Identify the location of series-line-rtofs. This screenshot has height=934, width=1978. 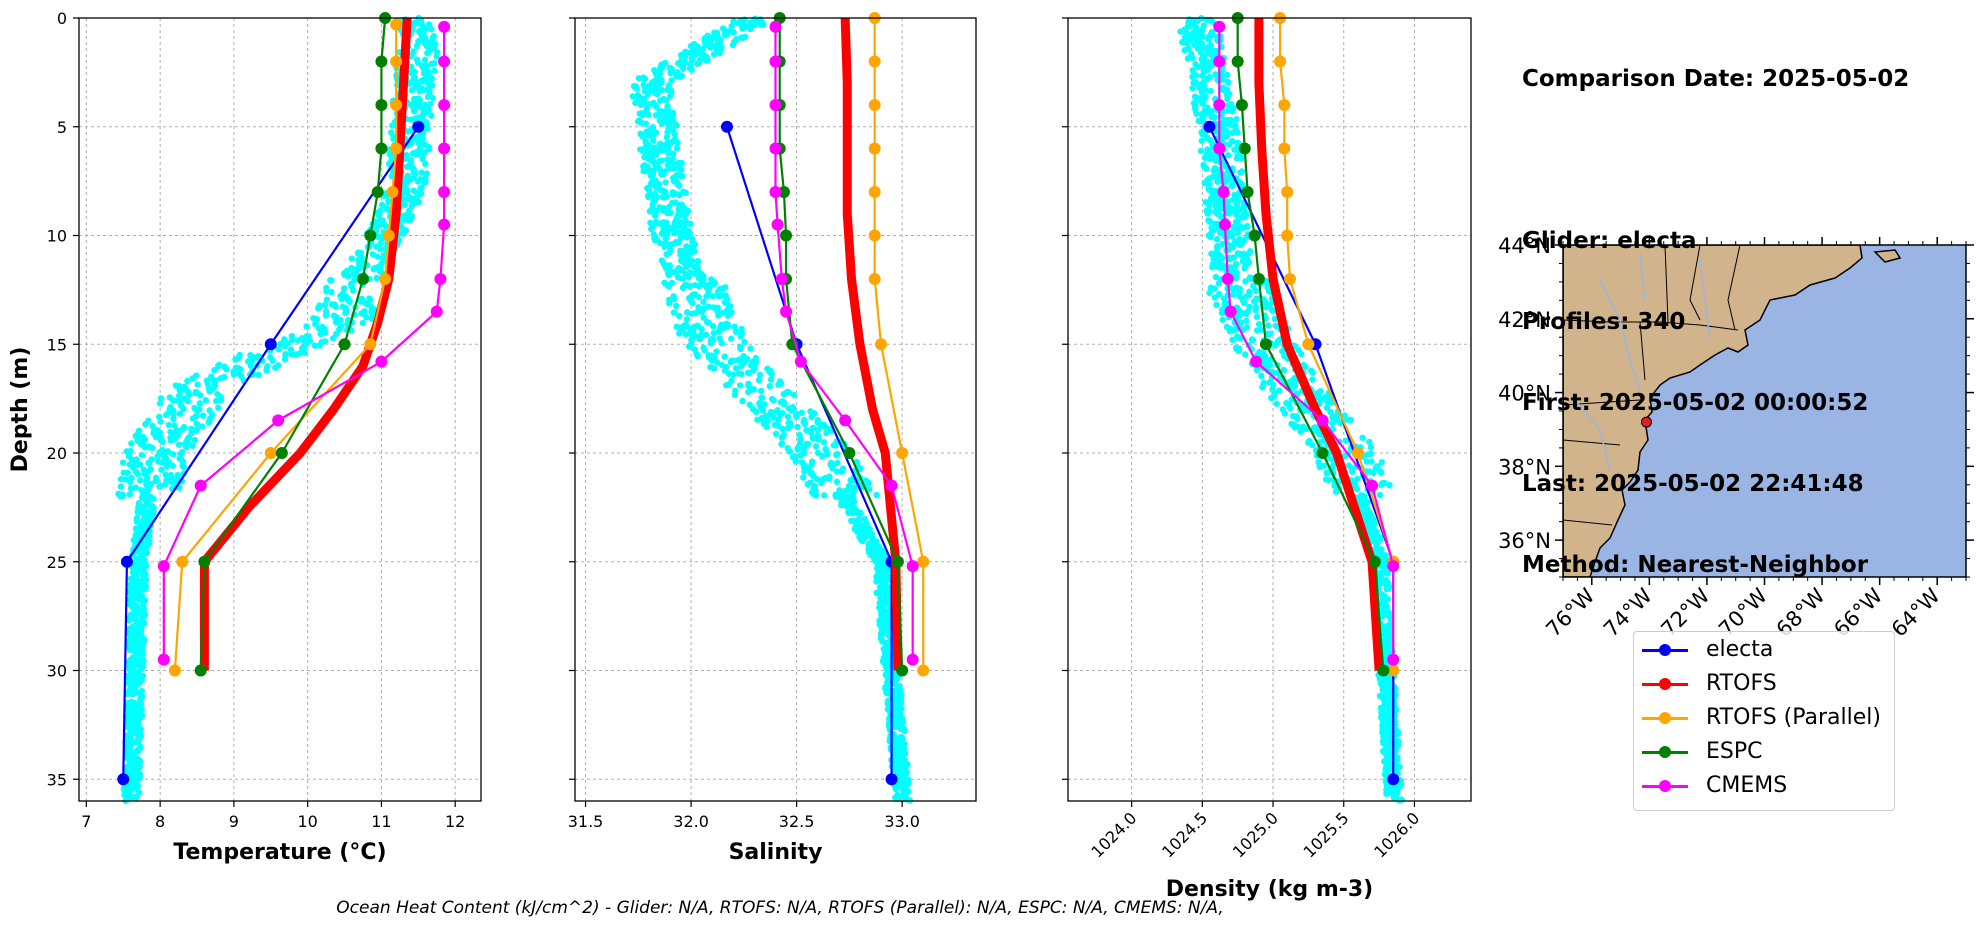
(871, 344).